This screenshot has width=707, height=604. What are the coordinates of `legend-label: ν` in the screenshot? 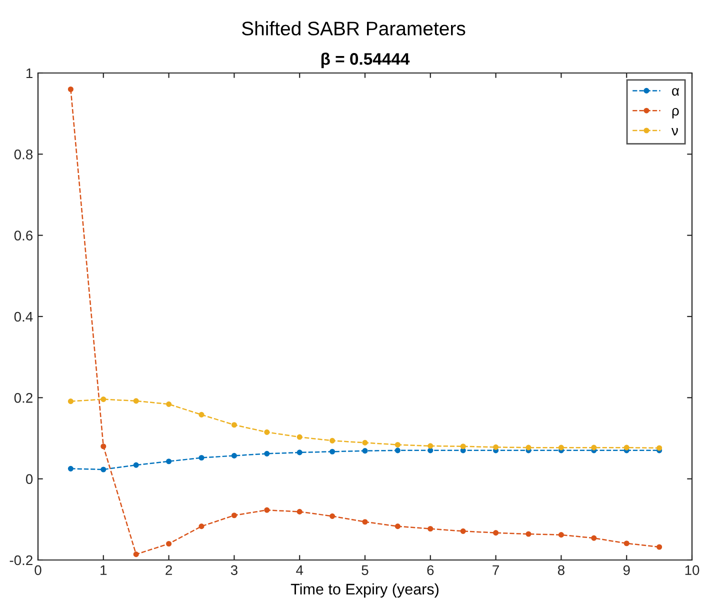 It's located at (674, 132).